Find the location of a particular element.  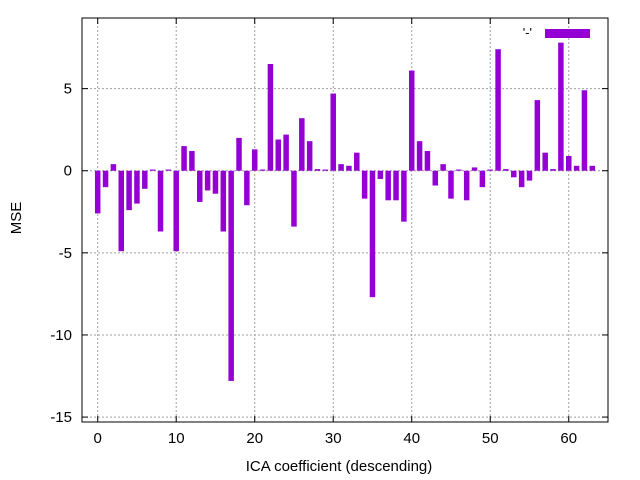

x-tick-label: 20 is located at coordinates (254, 438).